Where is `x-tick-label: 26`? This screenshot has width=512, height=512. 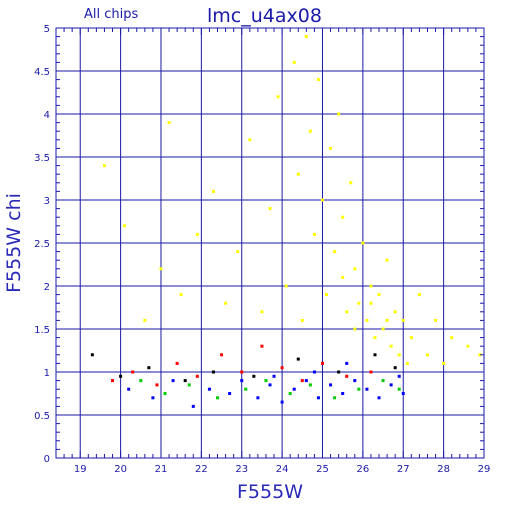 x-tick-label: 26 is located at coordinates (363, 469).